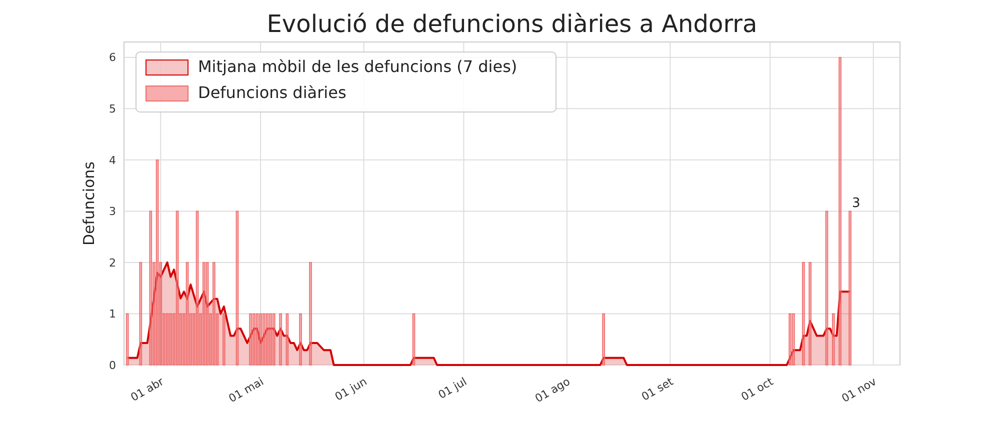  What do you see at coordinates (860, 390) in the screenshot?
I see `x-tick-label: 01 nov` at bounding box center [860, 390].